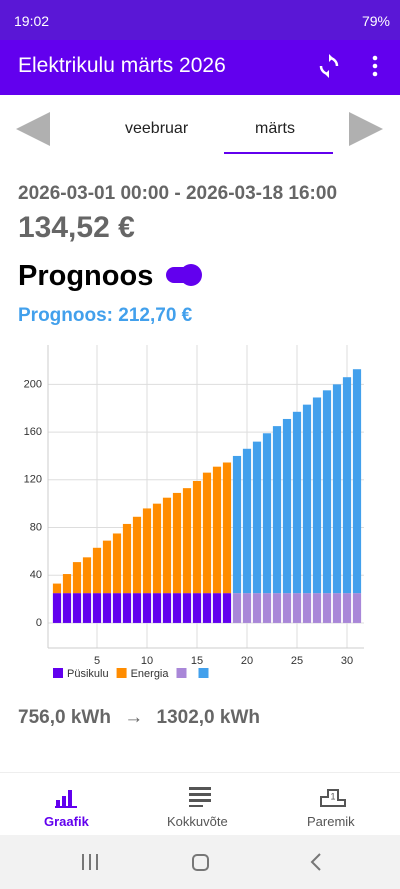  What do you see at coordinates (66, 821) in the screenshot?
I see `nav-item: Graafik` at bounding box center [66, 821].